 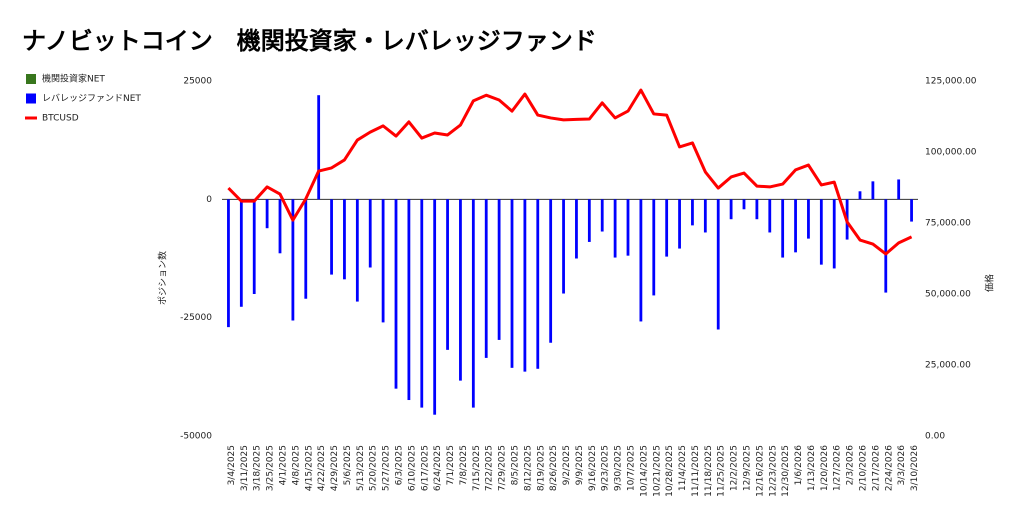 I want to click on y2-tick-label: 25,000.00, so click(x=948, y=366).